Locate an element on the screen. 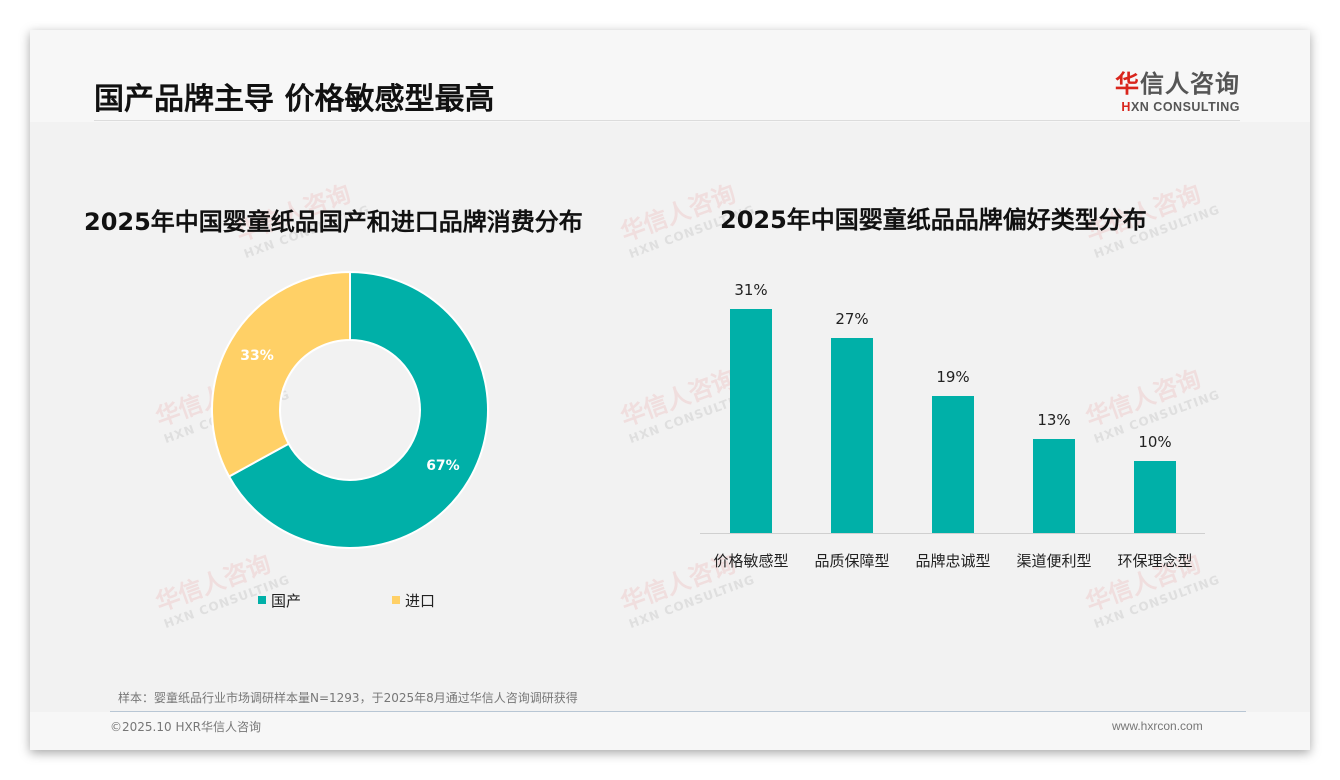 The width and height of the screenshot is (1340, 780). bar-value-label: 27% is located at coordinates (852, 318).